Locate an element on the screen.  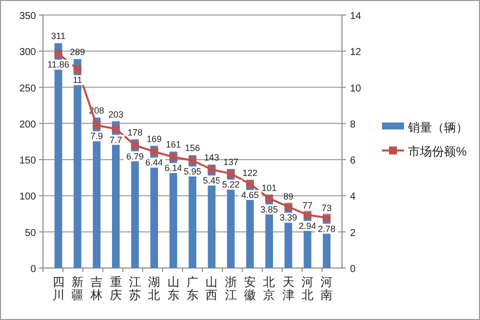
x-tick-label: 浙江 is located at coordinates (230, 288).